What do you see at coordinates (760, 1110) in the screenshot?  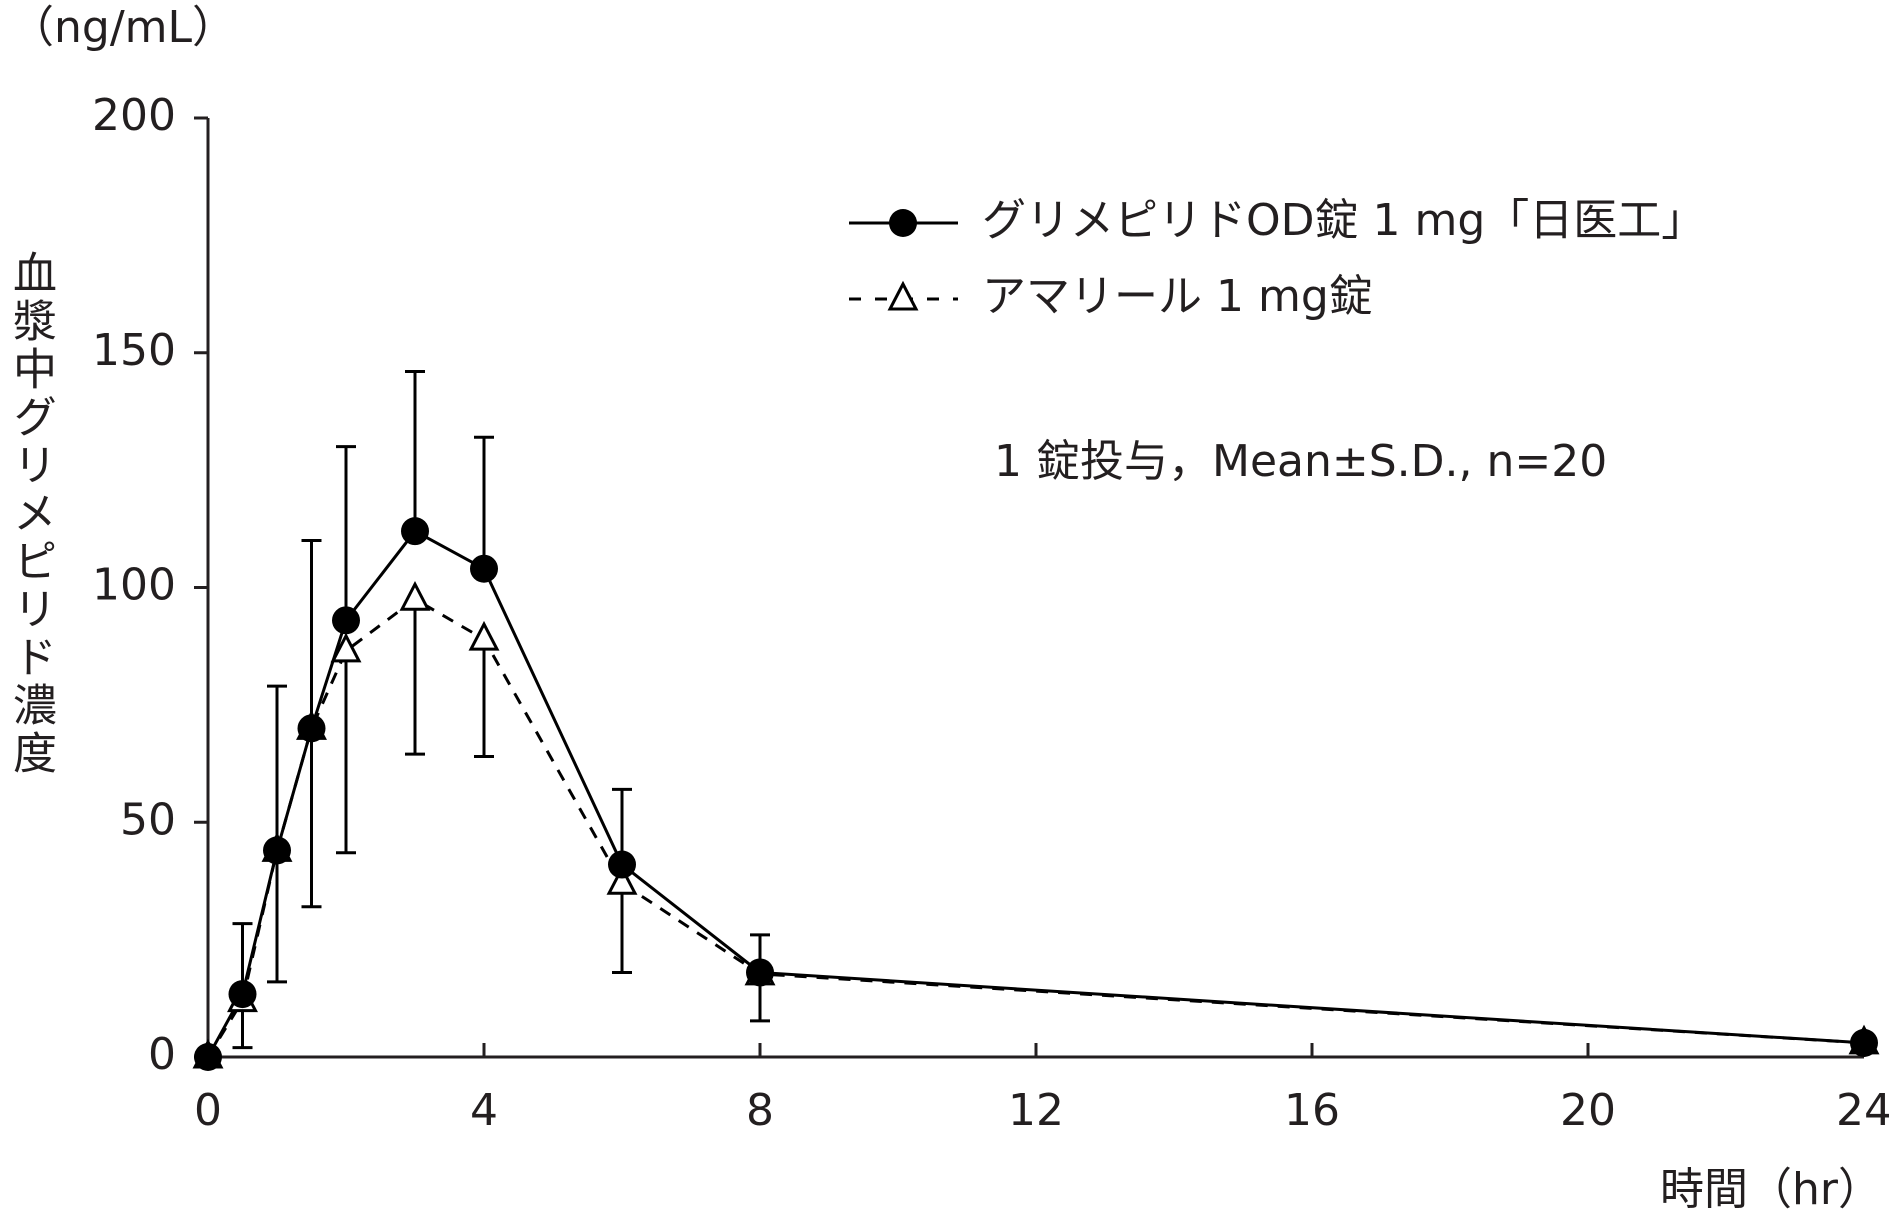 I see `x-tick-label: 8` at bounding box center [760, 1110].